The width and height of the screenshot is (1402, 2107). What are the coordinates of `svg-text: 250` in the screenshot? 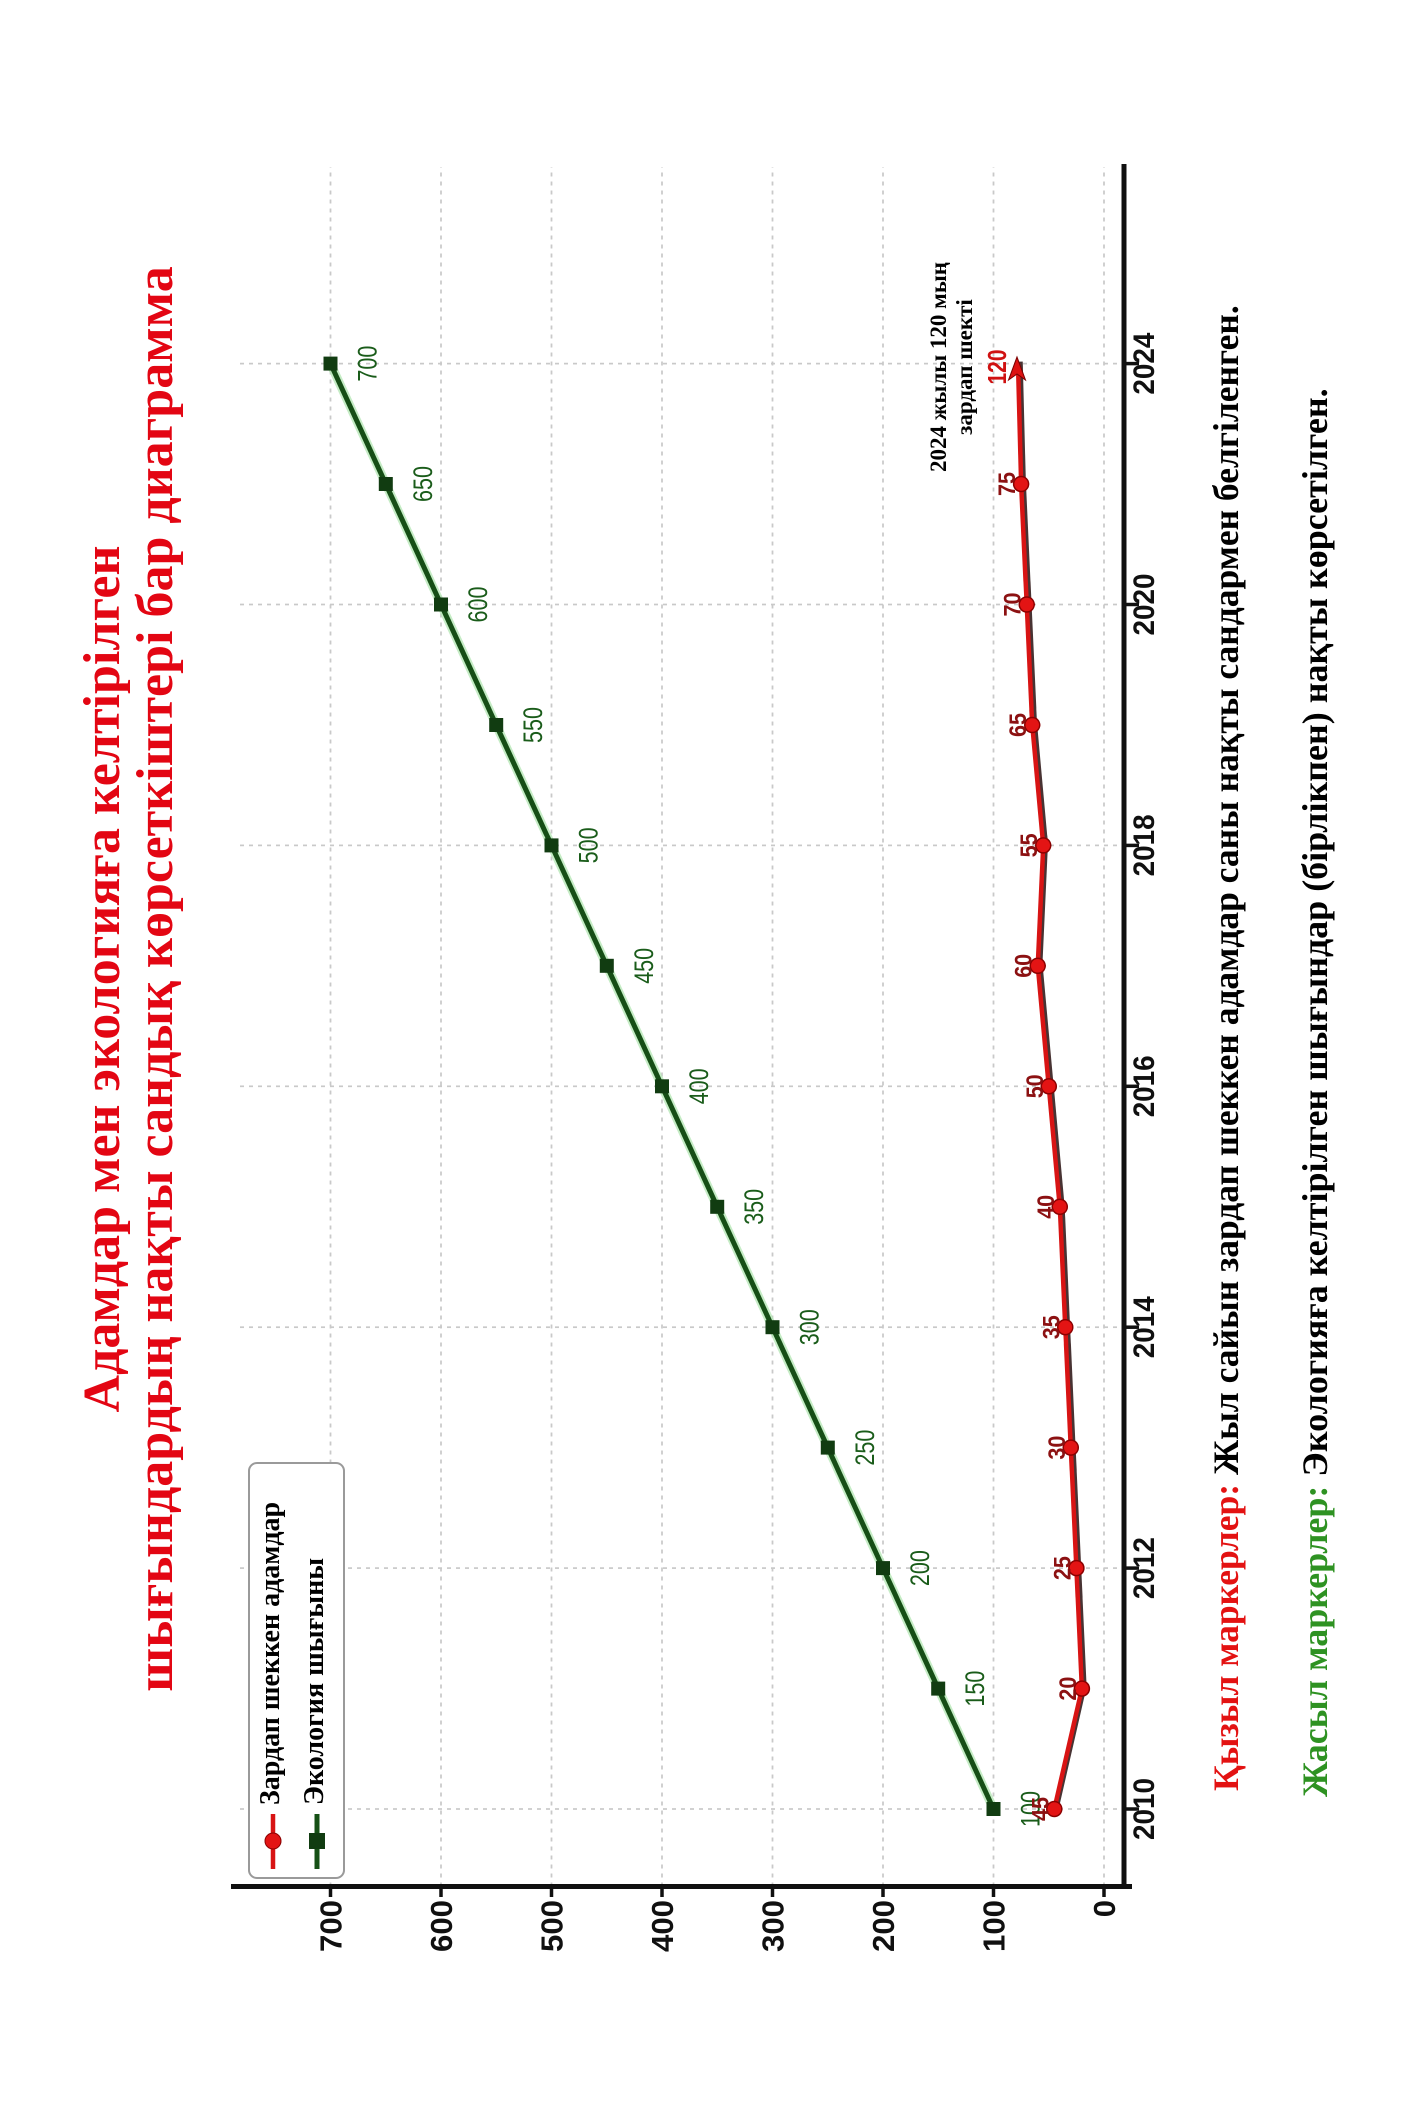 It's located at (865, 1448).